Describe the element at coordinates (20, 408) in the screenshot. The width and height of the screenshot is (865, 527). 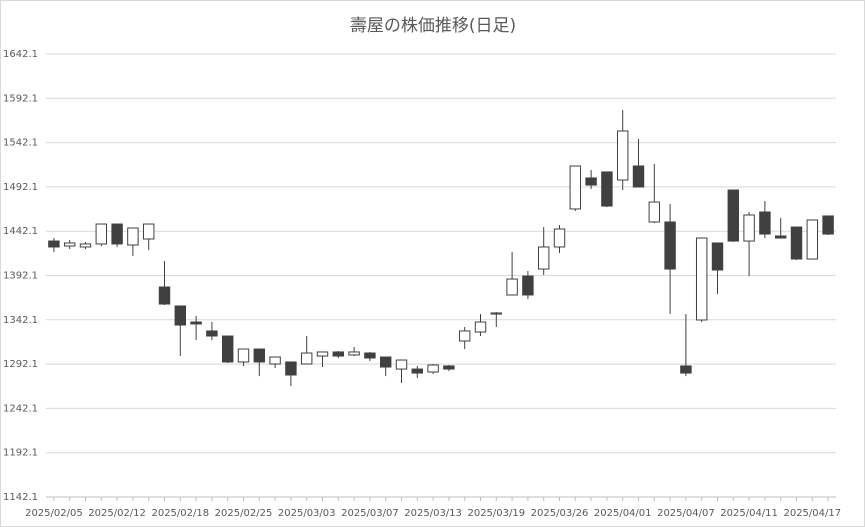
I see `y-tick-label: 1242.1` at that location.